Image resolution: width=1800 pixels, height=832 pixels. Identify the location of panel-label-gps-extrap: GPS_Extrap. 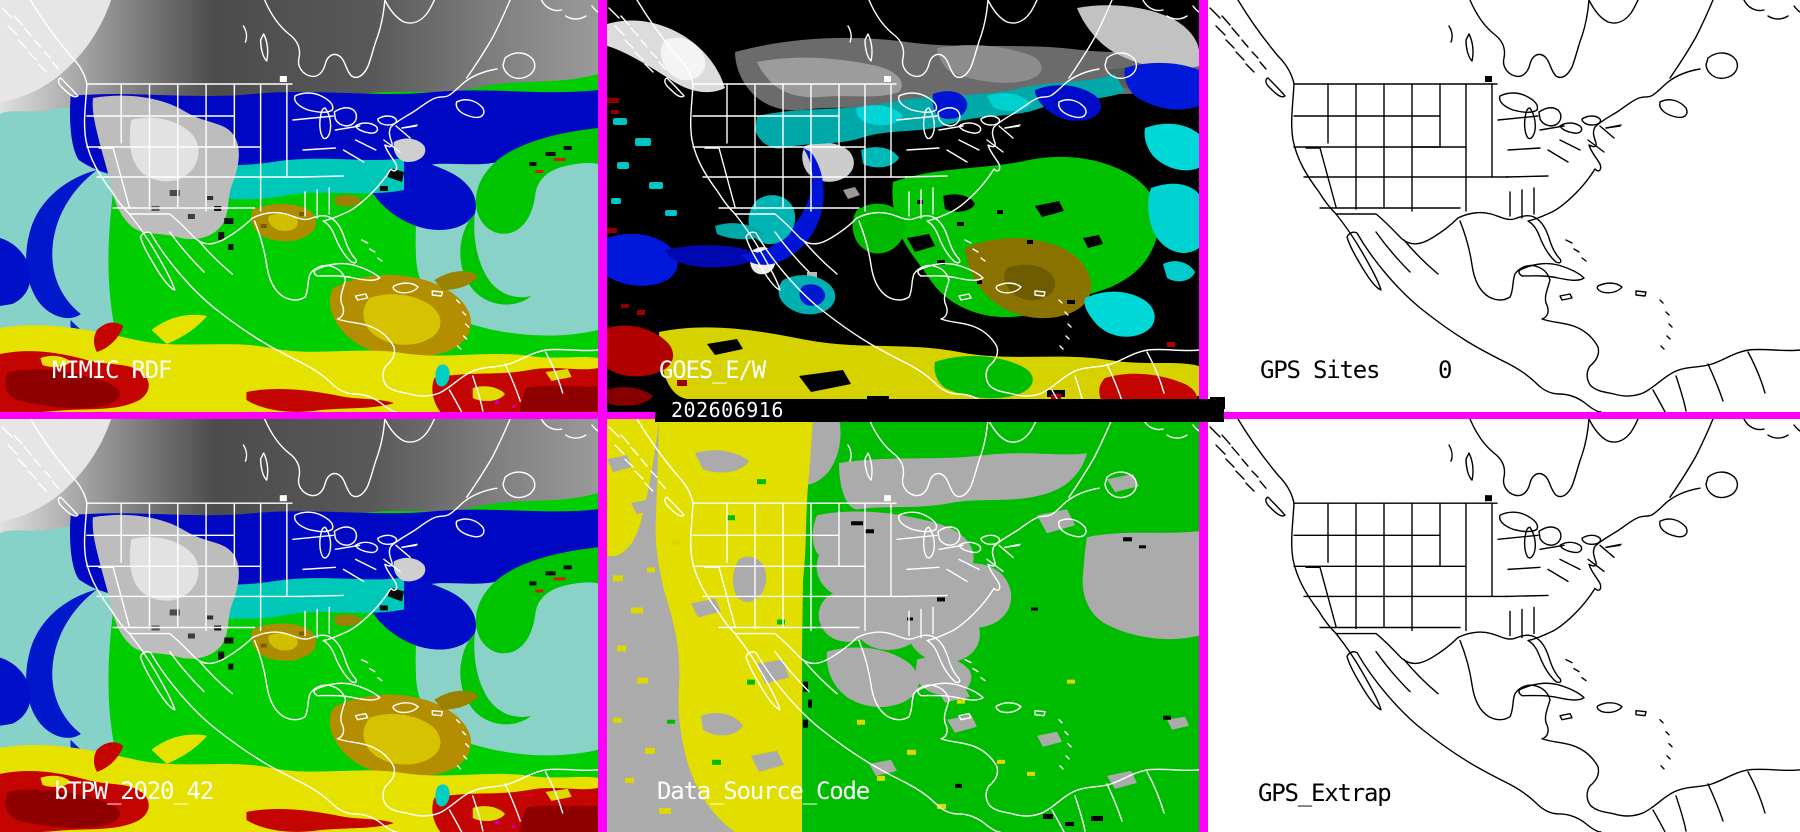
(1325, 793).